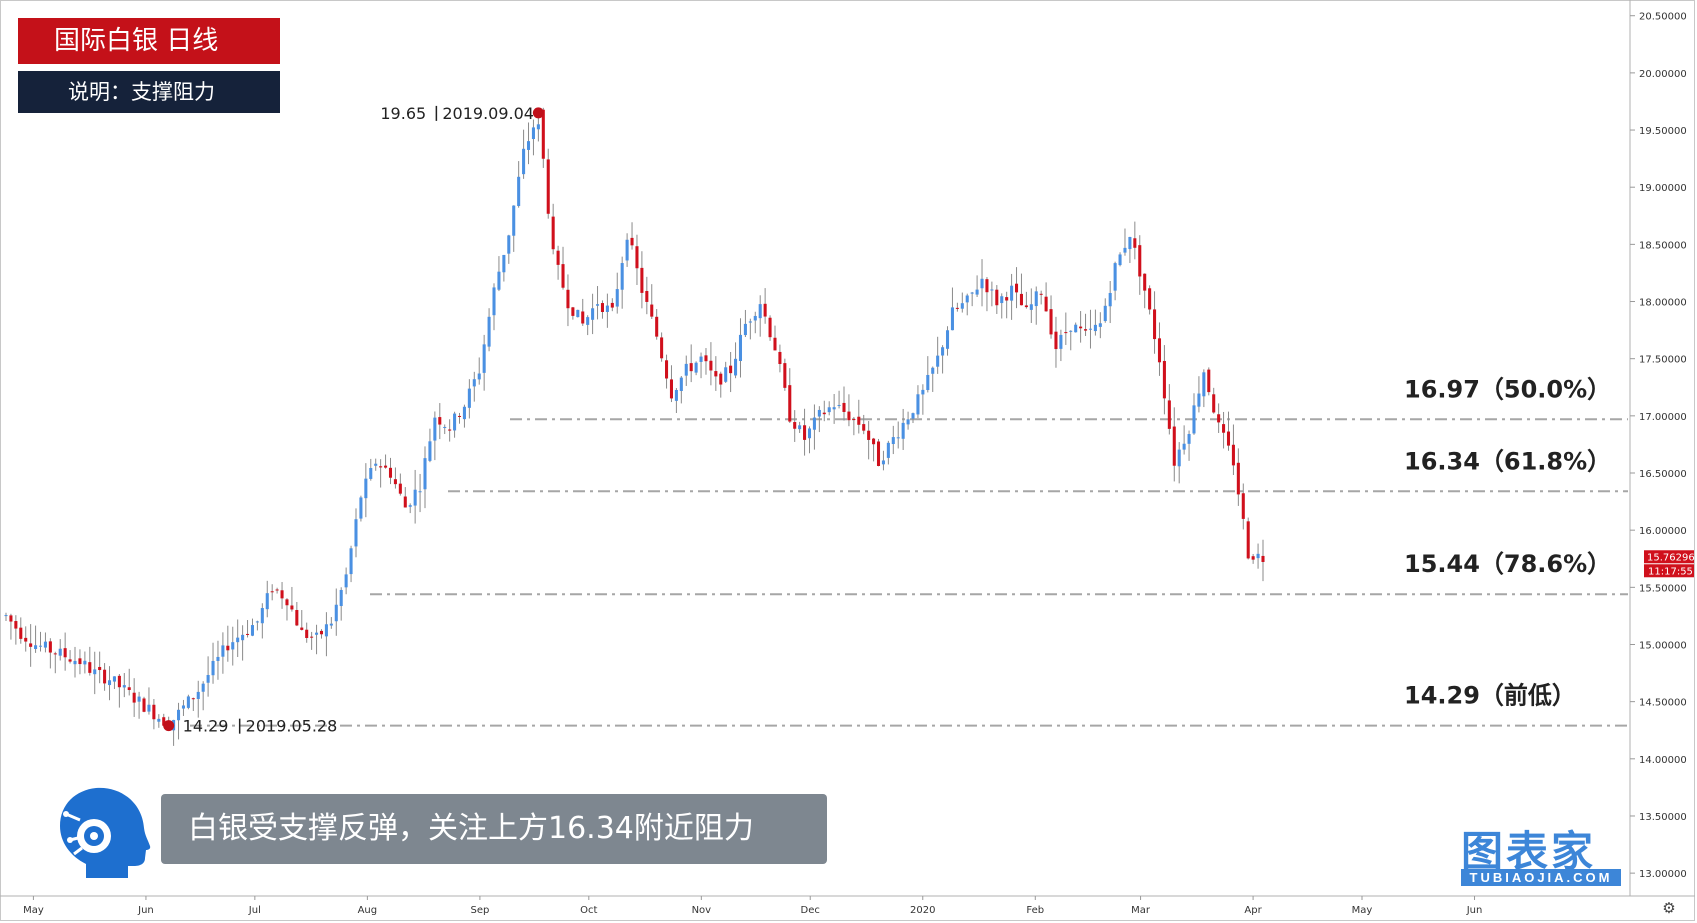  I want to click on time-tick-label: May, so click(33, 910).